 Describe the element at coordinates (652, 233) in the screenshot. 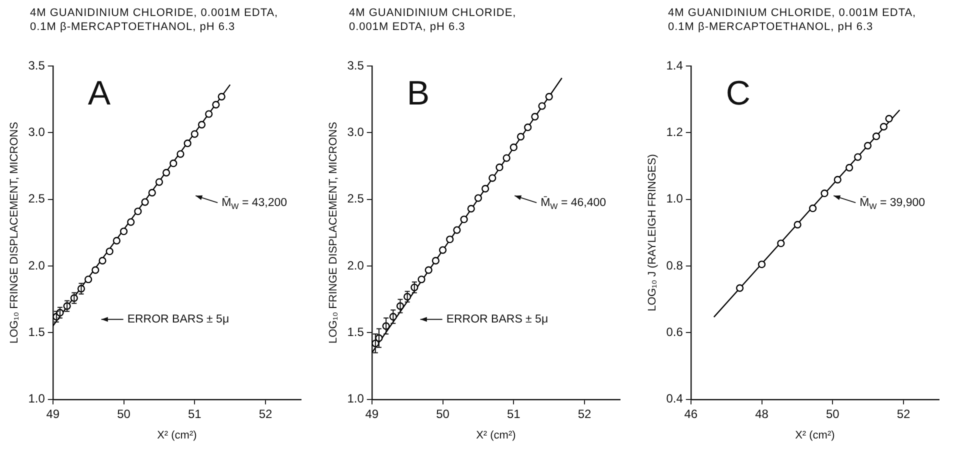

I see `y-axis-title: LOG₁₀ J (RAYLEIGH FRINGES)` at that location.